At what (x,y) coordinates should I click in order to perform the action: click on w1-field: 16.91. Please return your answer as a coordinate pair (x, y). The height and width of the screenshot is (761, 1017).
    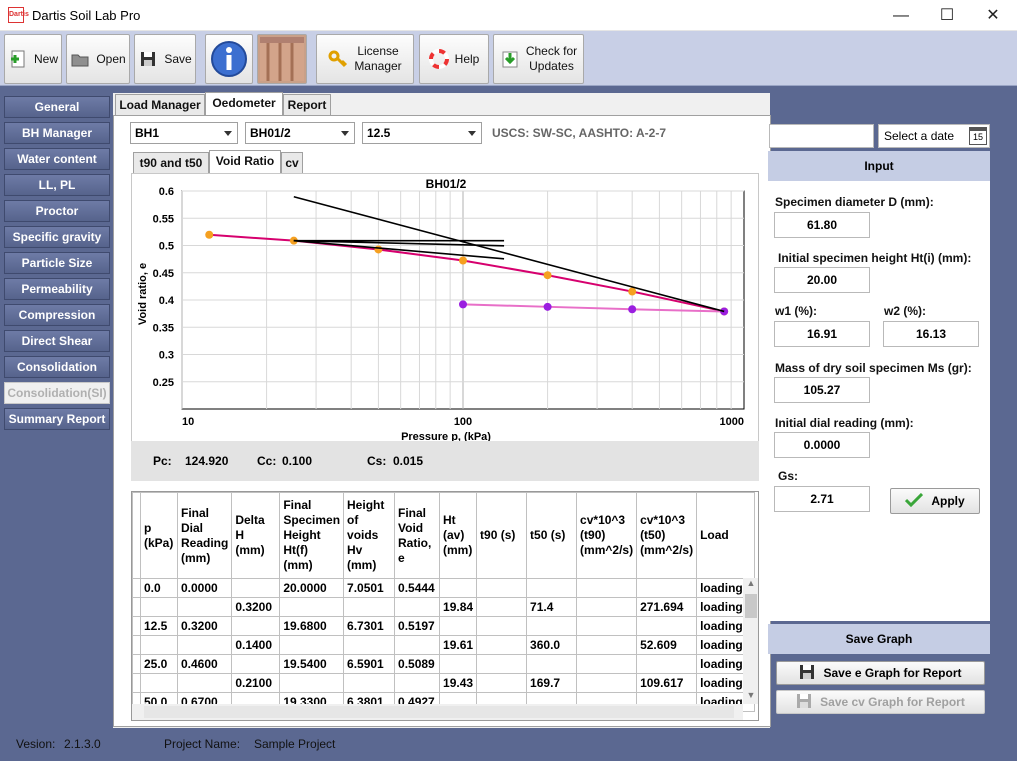
    Looking at the image, I should click on (822, 334).